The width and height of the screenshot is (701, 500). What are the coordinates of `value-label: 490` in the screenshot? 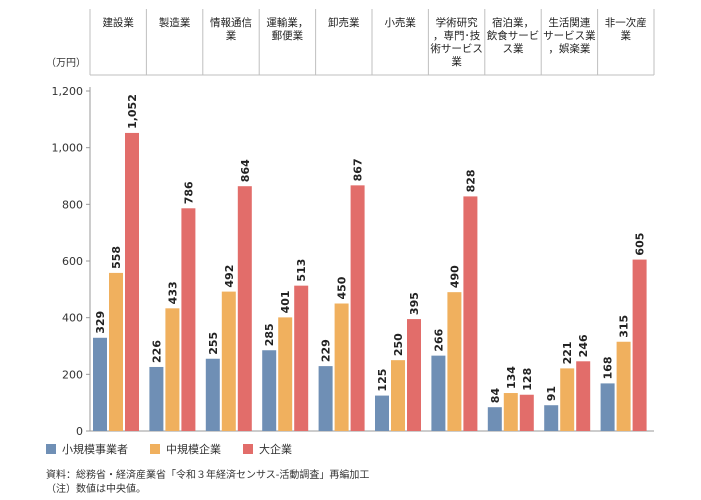 It's located at (454, 276).